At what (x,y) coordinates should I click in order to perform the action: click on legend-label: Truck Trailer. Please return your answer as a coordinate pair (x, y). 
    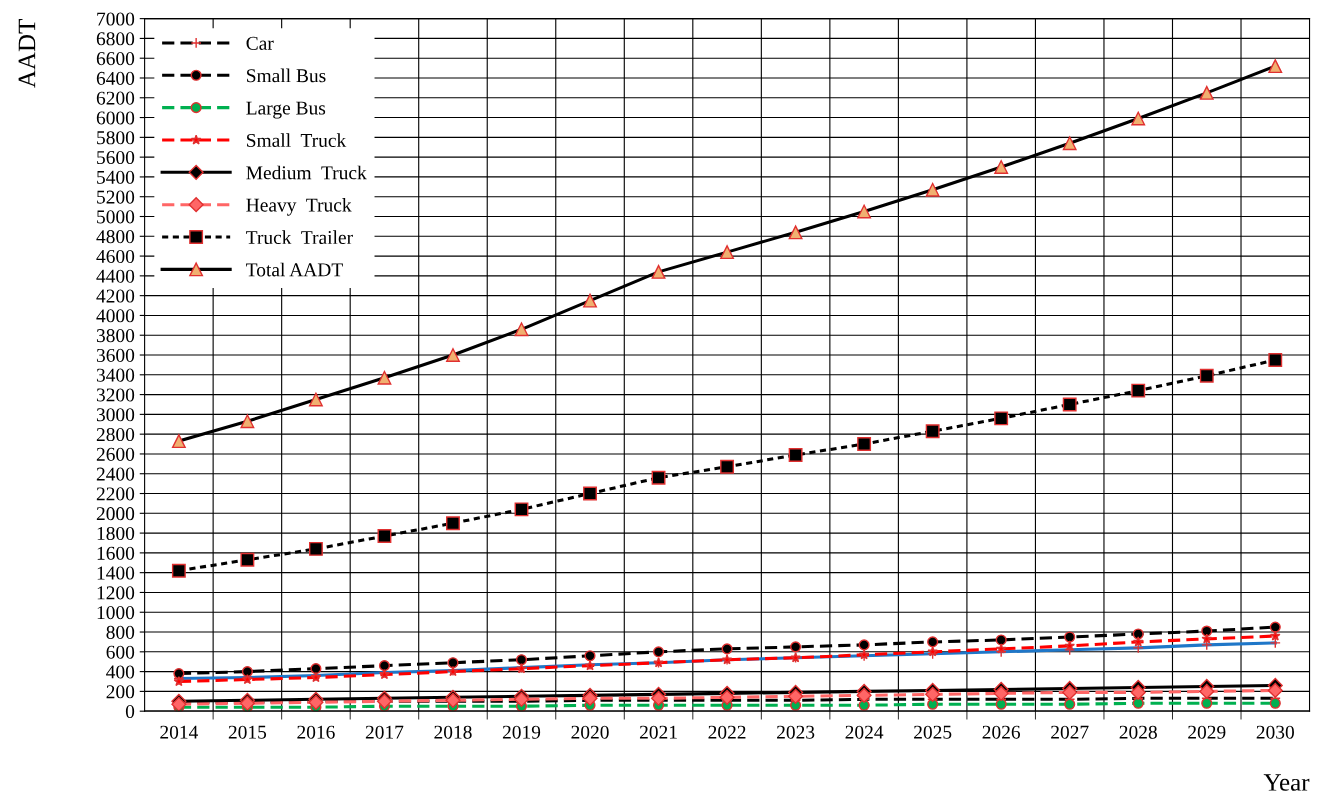
    Looking at the image, I should click on (299, 237).